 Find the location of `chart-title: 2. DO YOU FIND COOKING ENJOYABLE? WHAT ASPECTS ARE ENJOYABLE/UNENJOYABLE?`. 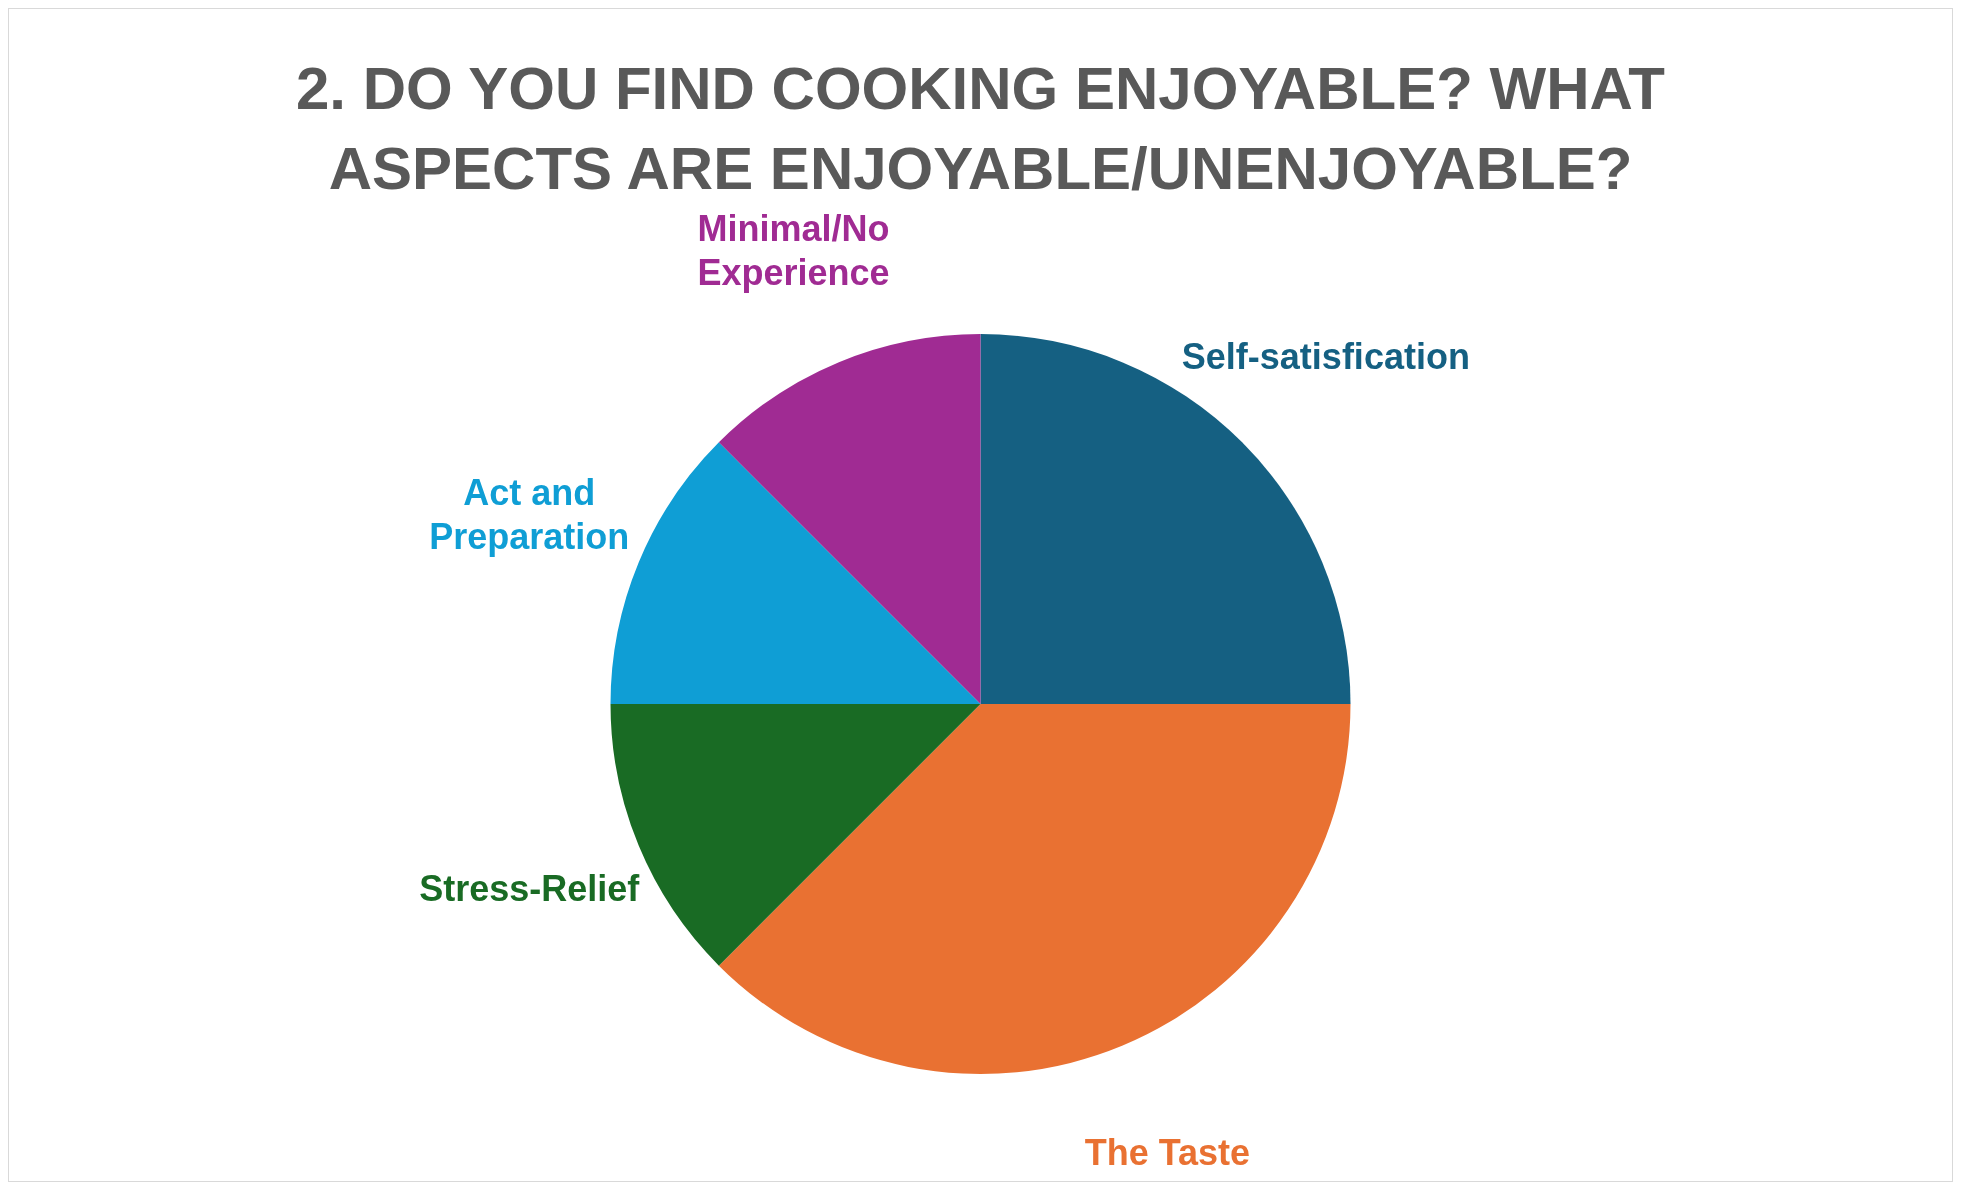

chart-title: 2. DO YOU FIND COOKING ENJOYABLE? WHAT ASPECTS ARE ENJOYABLE/UNENJOYABLE? is located at coordinates (980, 129).